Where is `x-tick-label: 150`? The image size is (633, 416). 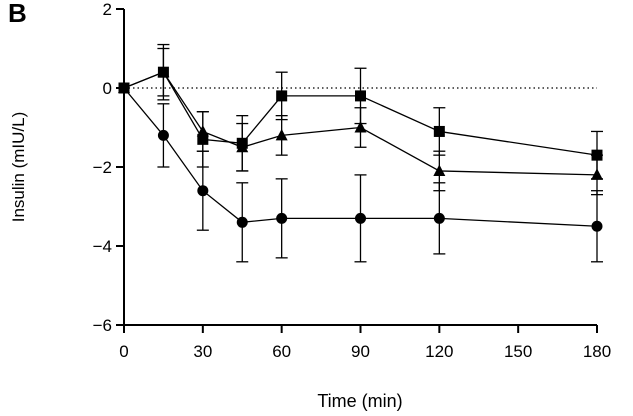 x-tick-label: 150 is located at coordinates (518, 351).